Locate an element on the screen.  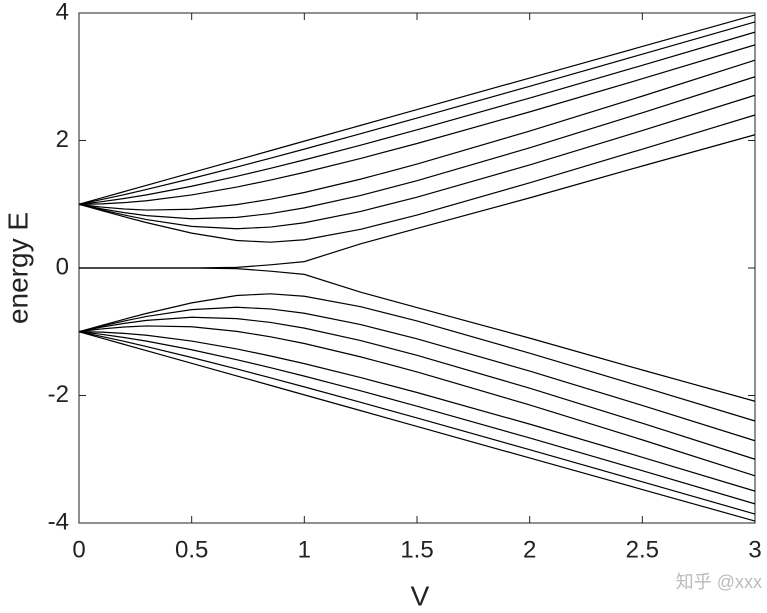
x-axis-label: V is located at coordinates (420, 595).